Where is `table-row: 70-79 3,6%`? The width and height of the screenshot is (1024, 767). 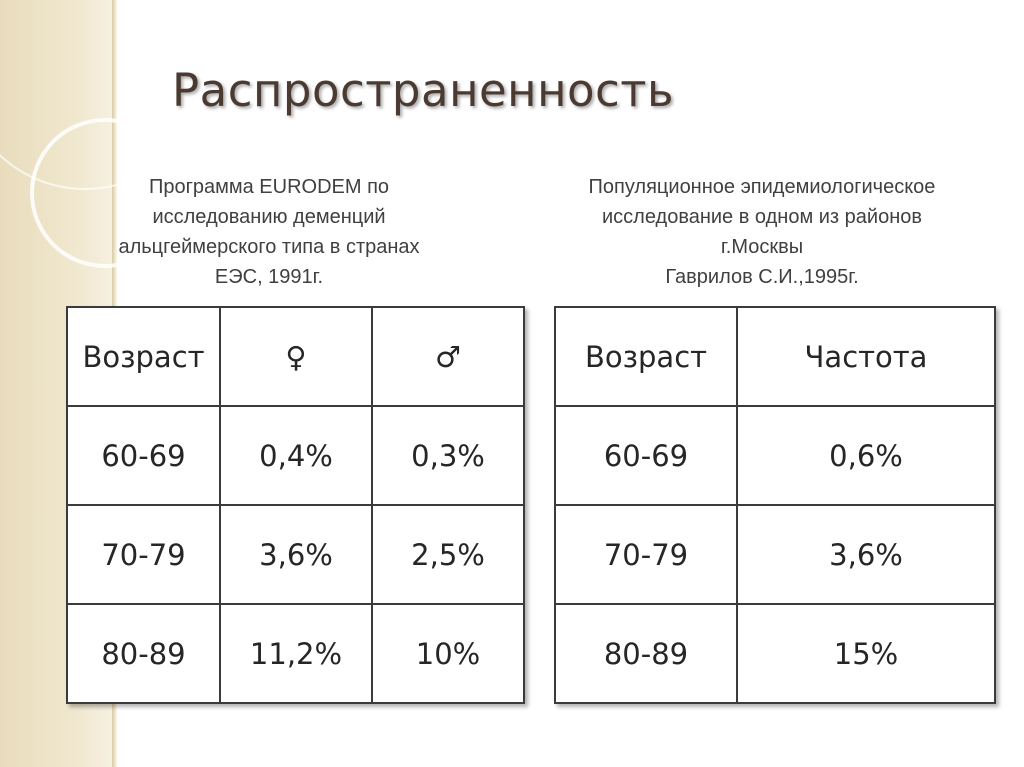
table-row: 70-79 3,6% is located at coordinates (775, 554).